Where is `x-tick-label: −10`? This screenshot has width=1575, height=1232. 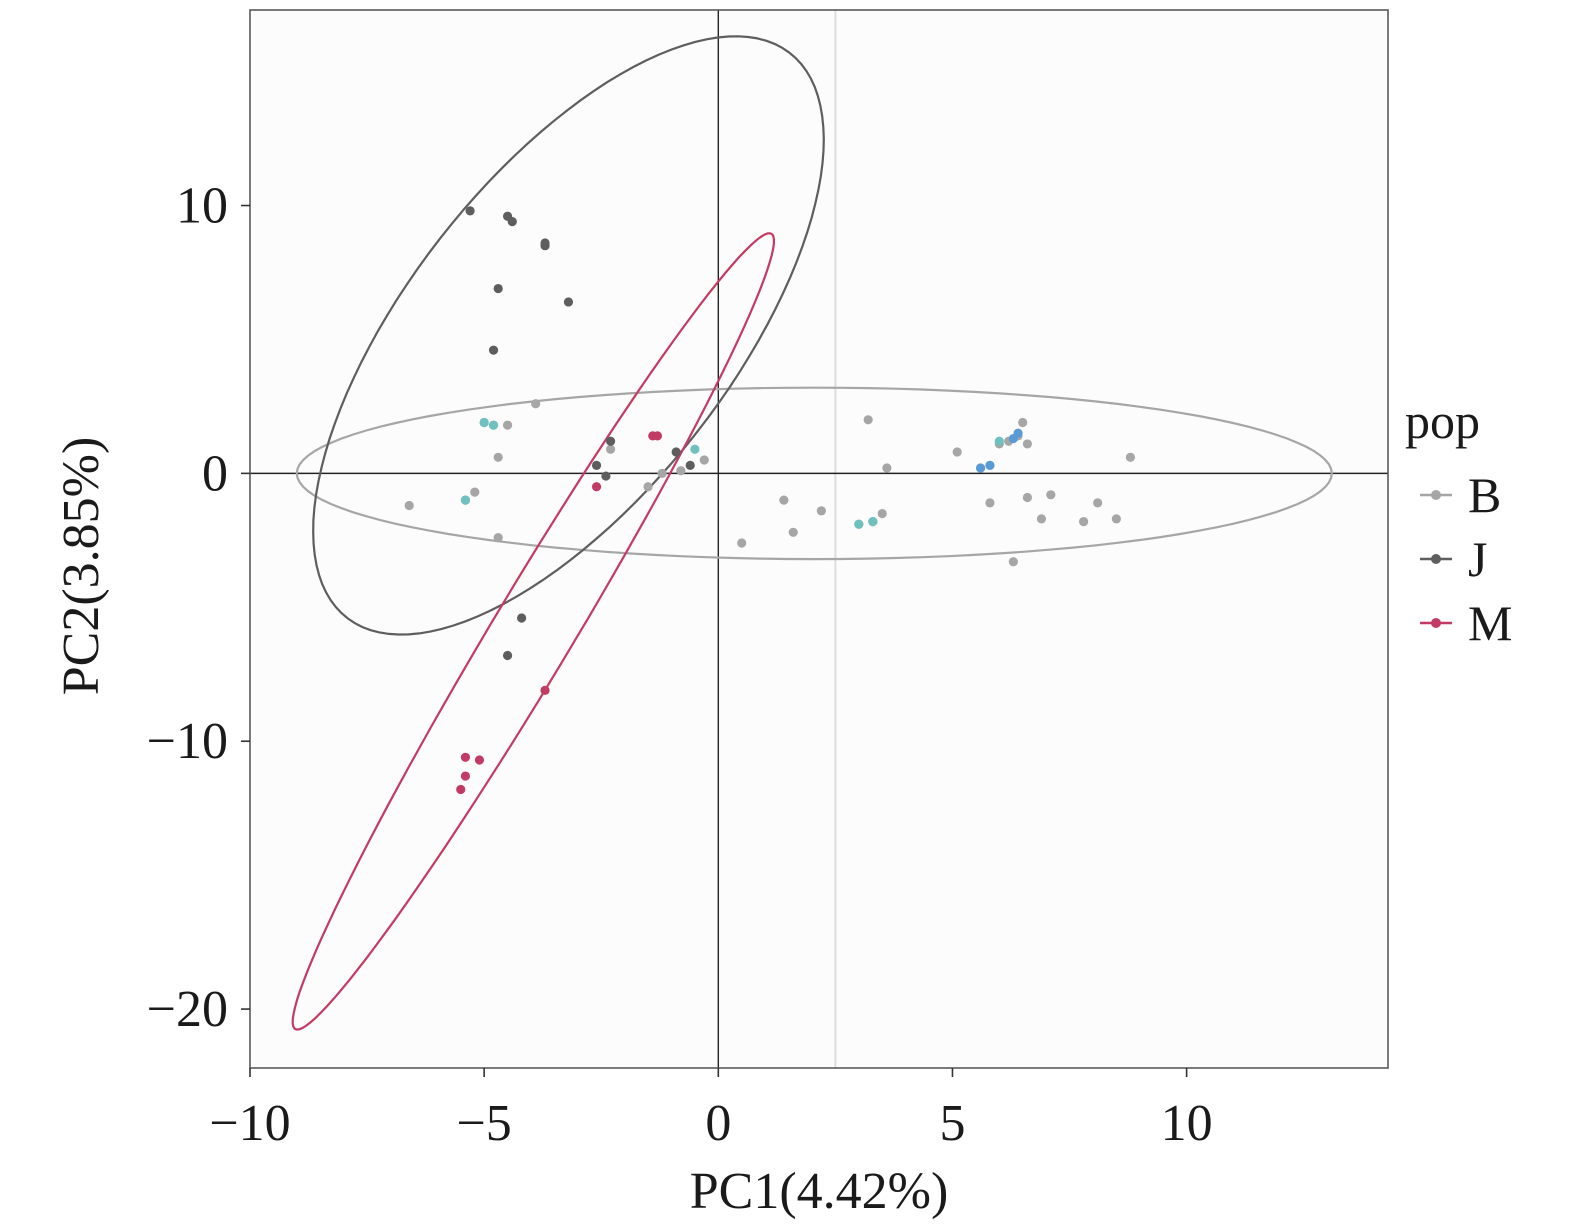 x-tick-label: −10 is located at coordinates (249, 1123).